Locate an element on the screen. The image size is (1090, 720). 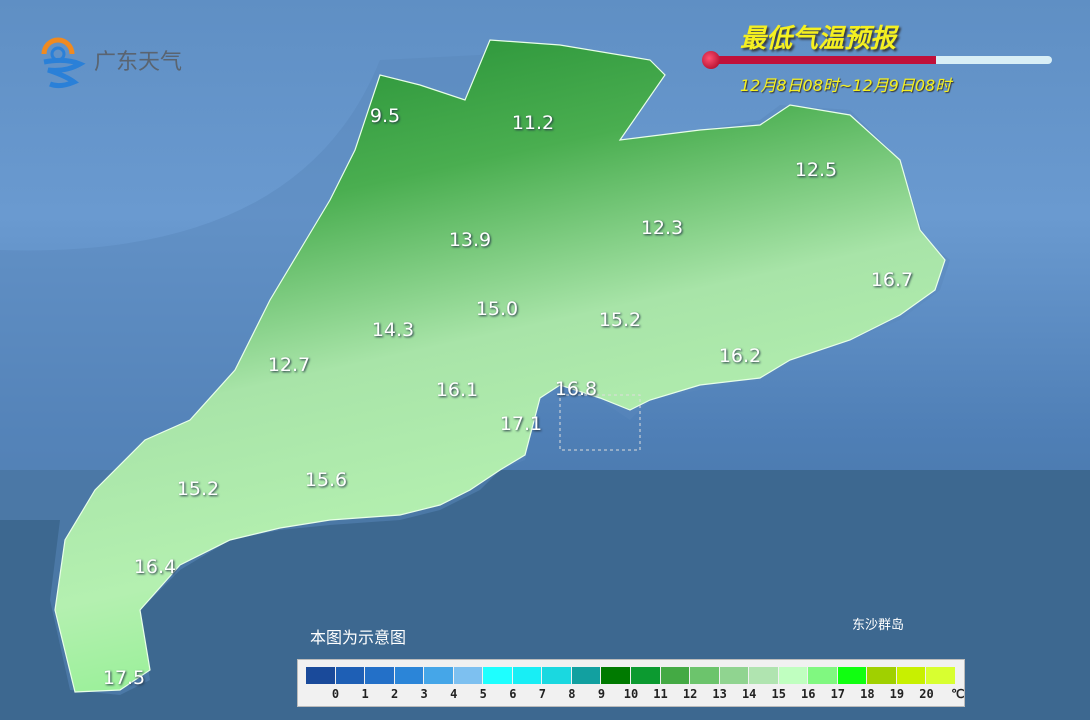
temperature-label: 16.8 is located at coordinates (576, 389).